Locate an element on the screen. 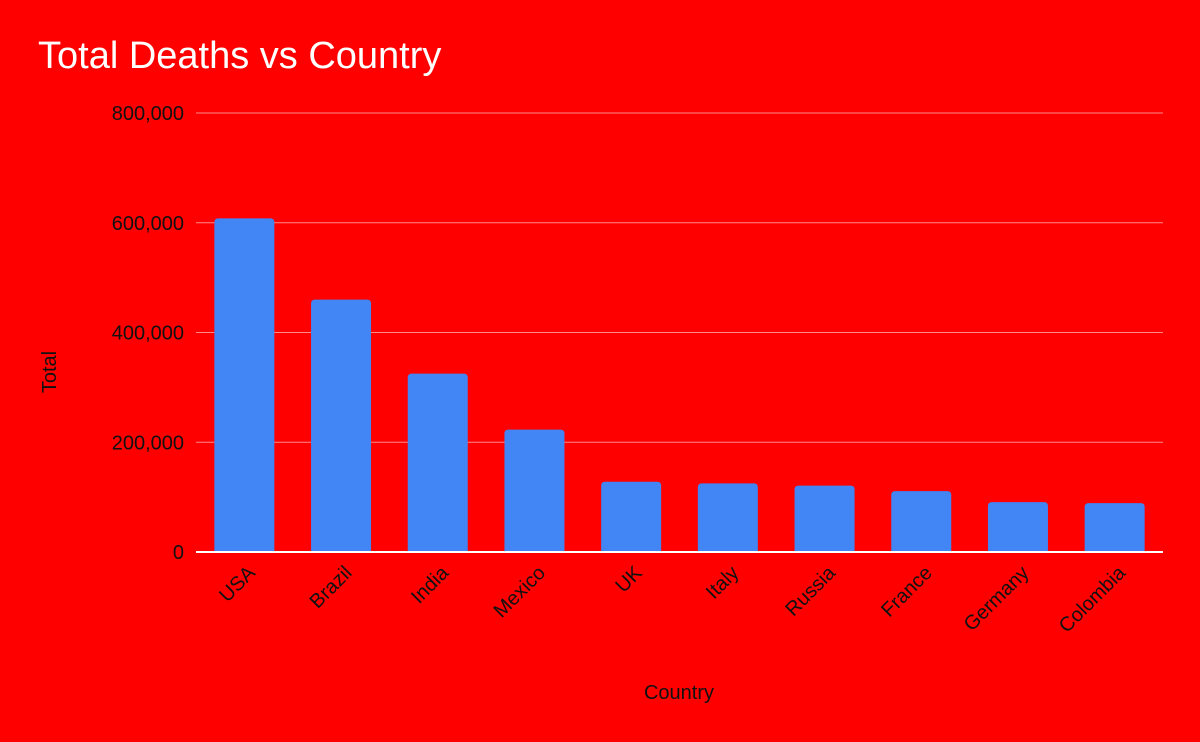 The height and width of the screenshot is (742, 1200). y-tick-label: 0 is located at coordinates (178, 553).